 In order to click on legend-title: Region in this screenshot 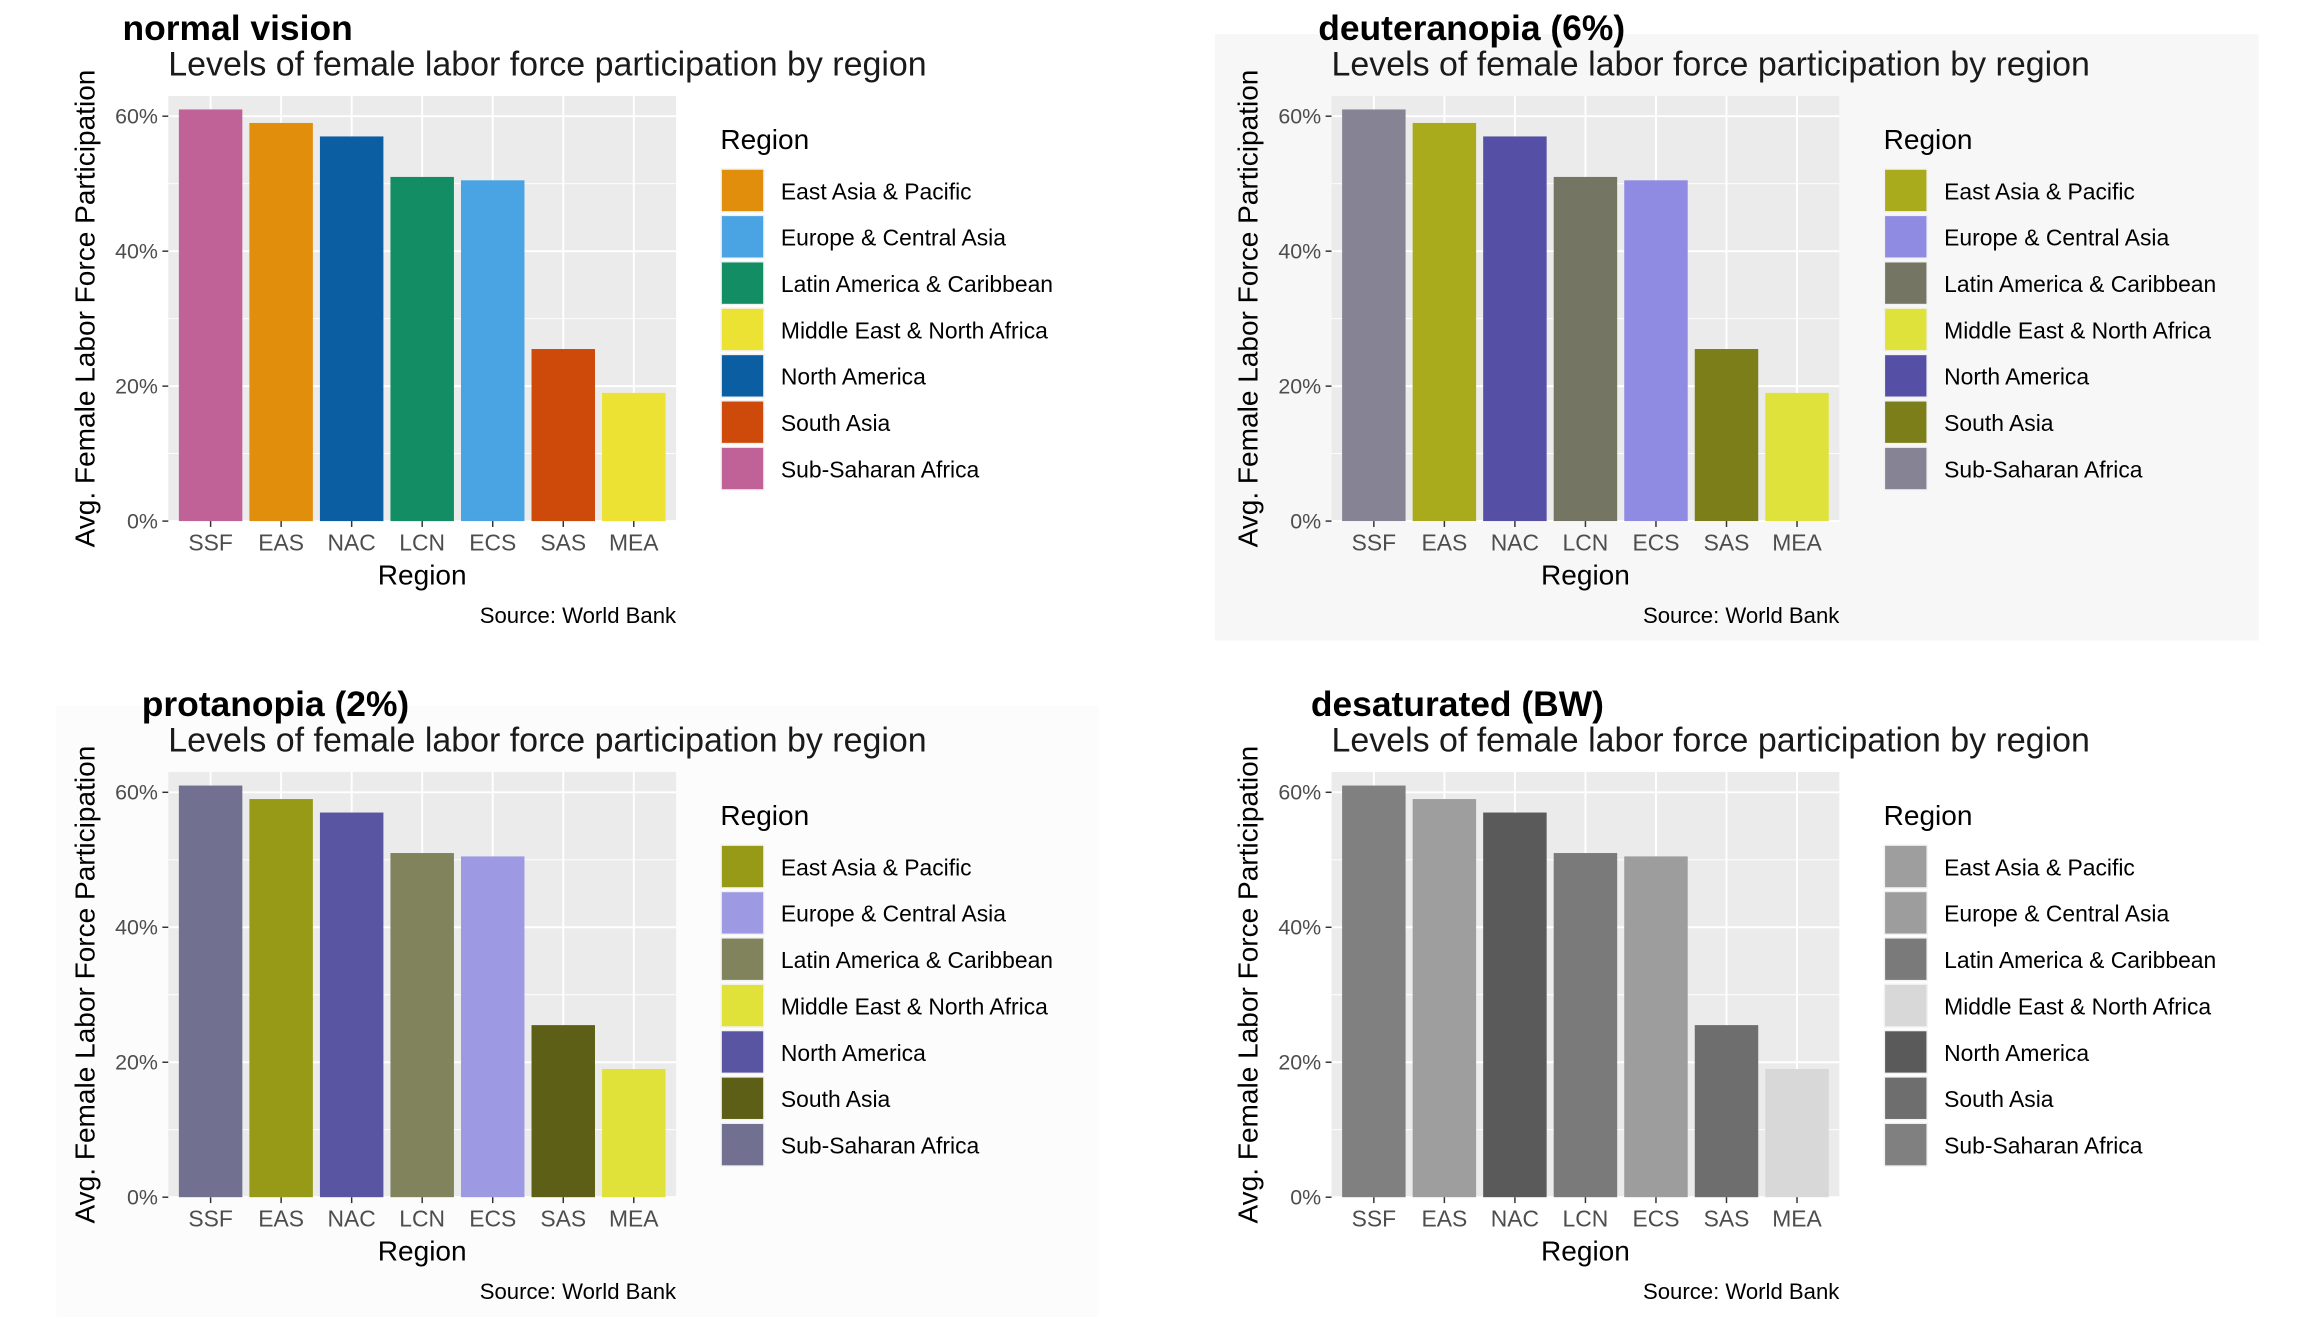, I will do `click(1928, 815)`.